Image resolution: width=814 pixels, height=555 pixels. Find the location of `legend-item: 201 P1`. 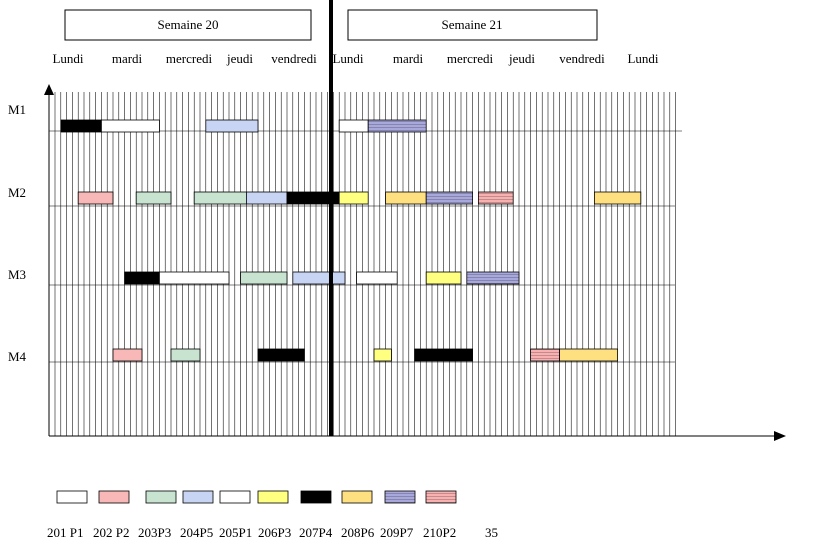

legend-item: 201 P1 is located at coordinates (67, 515).